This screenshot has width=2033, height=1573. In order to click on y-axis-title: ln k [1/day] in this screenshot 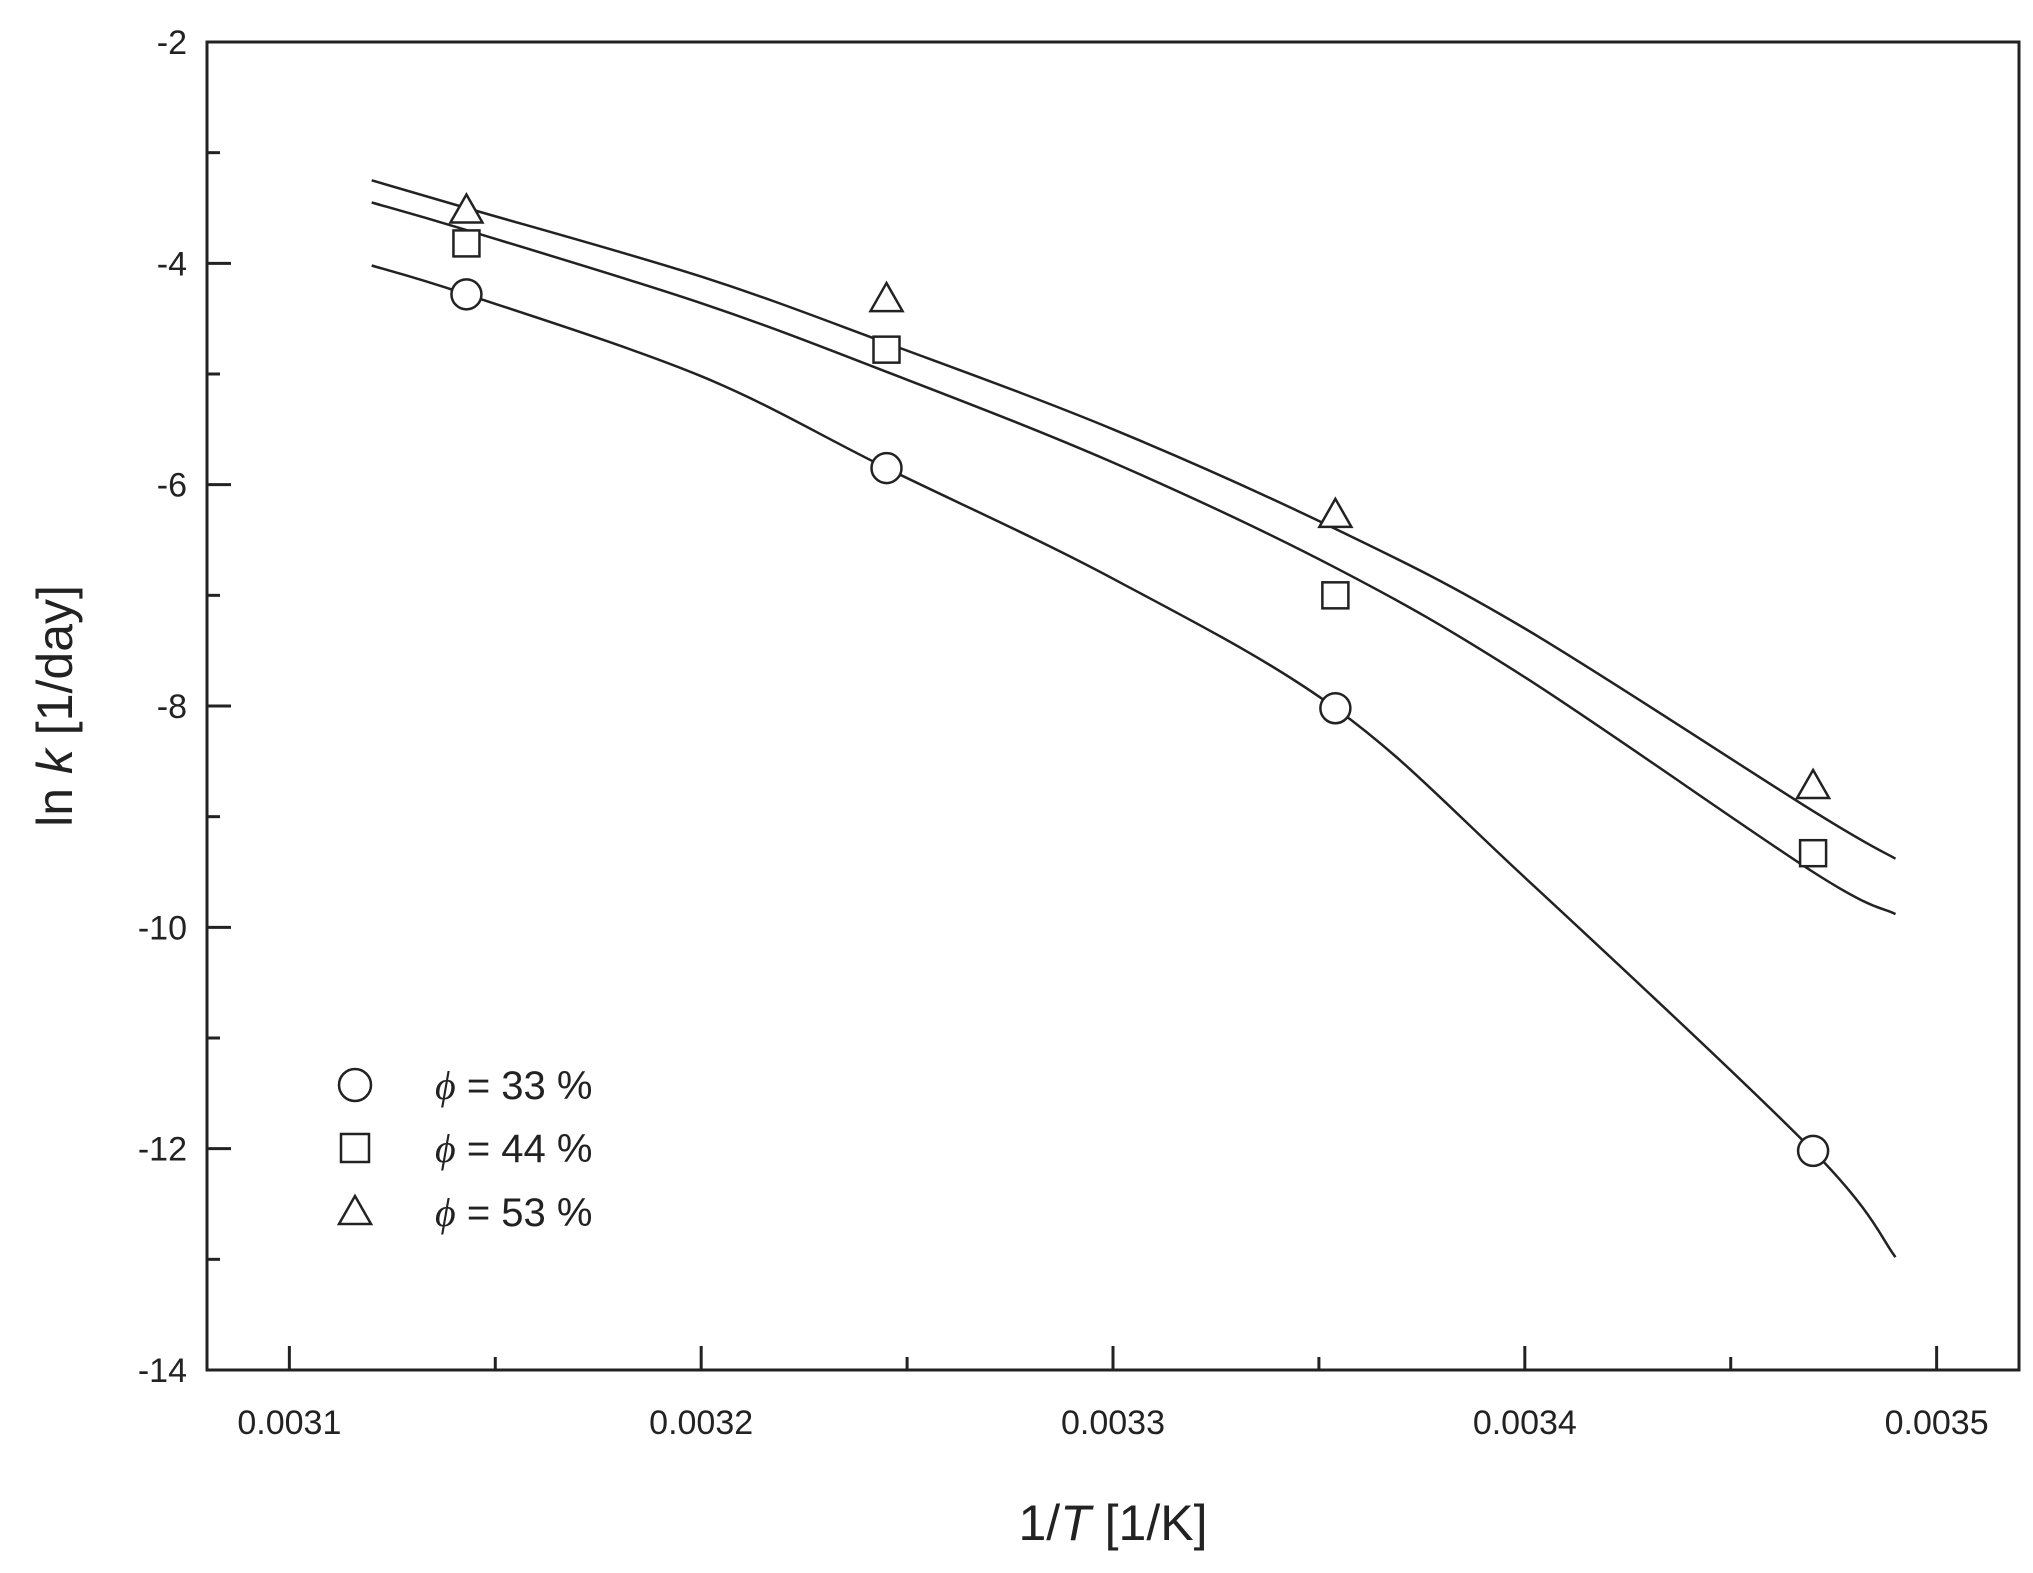, I will do `click(55, 706)`.